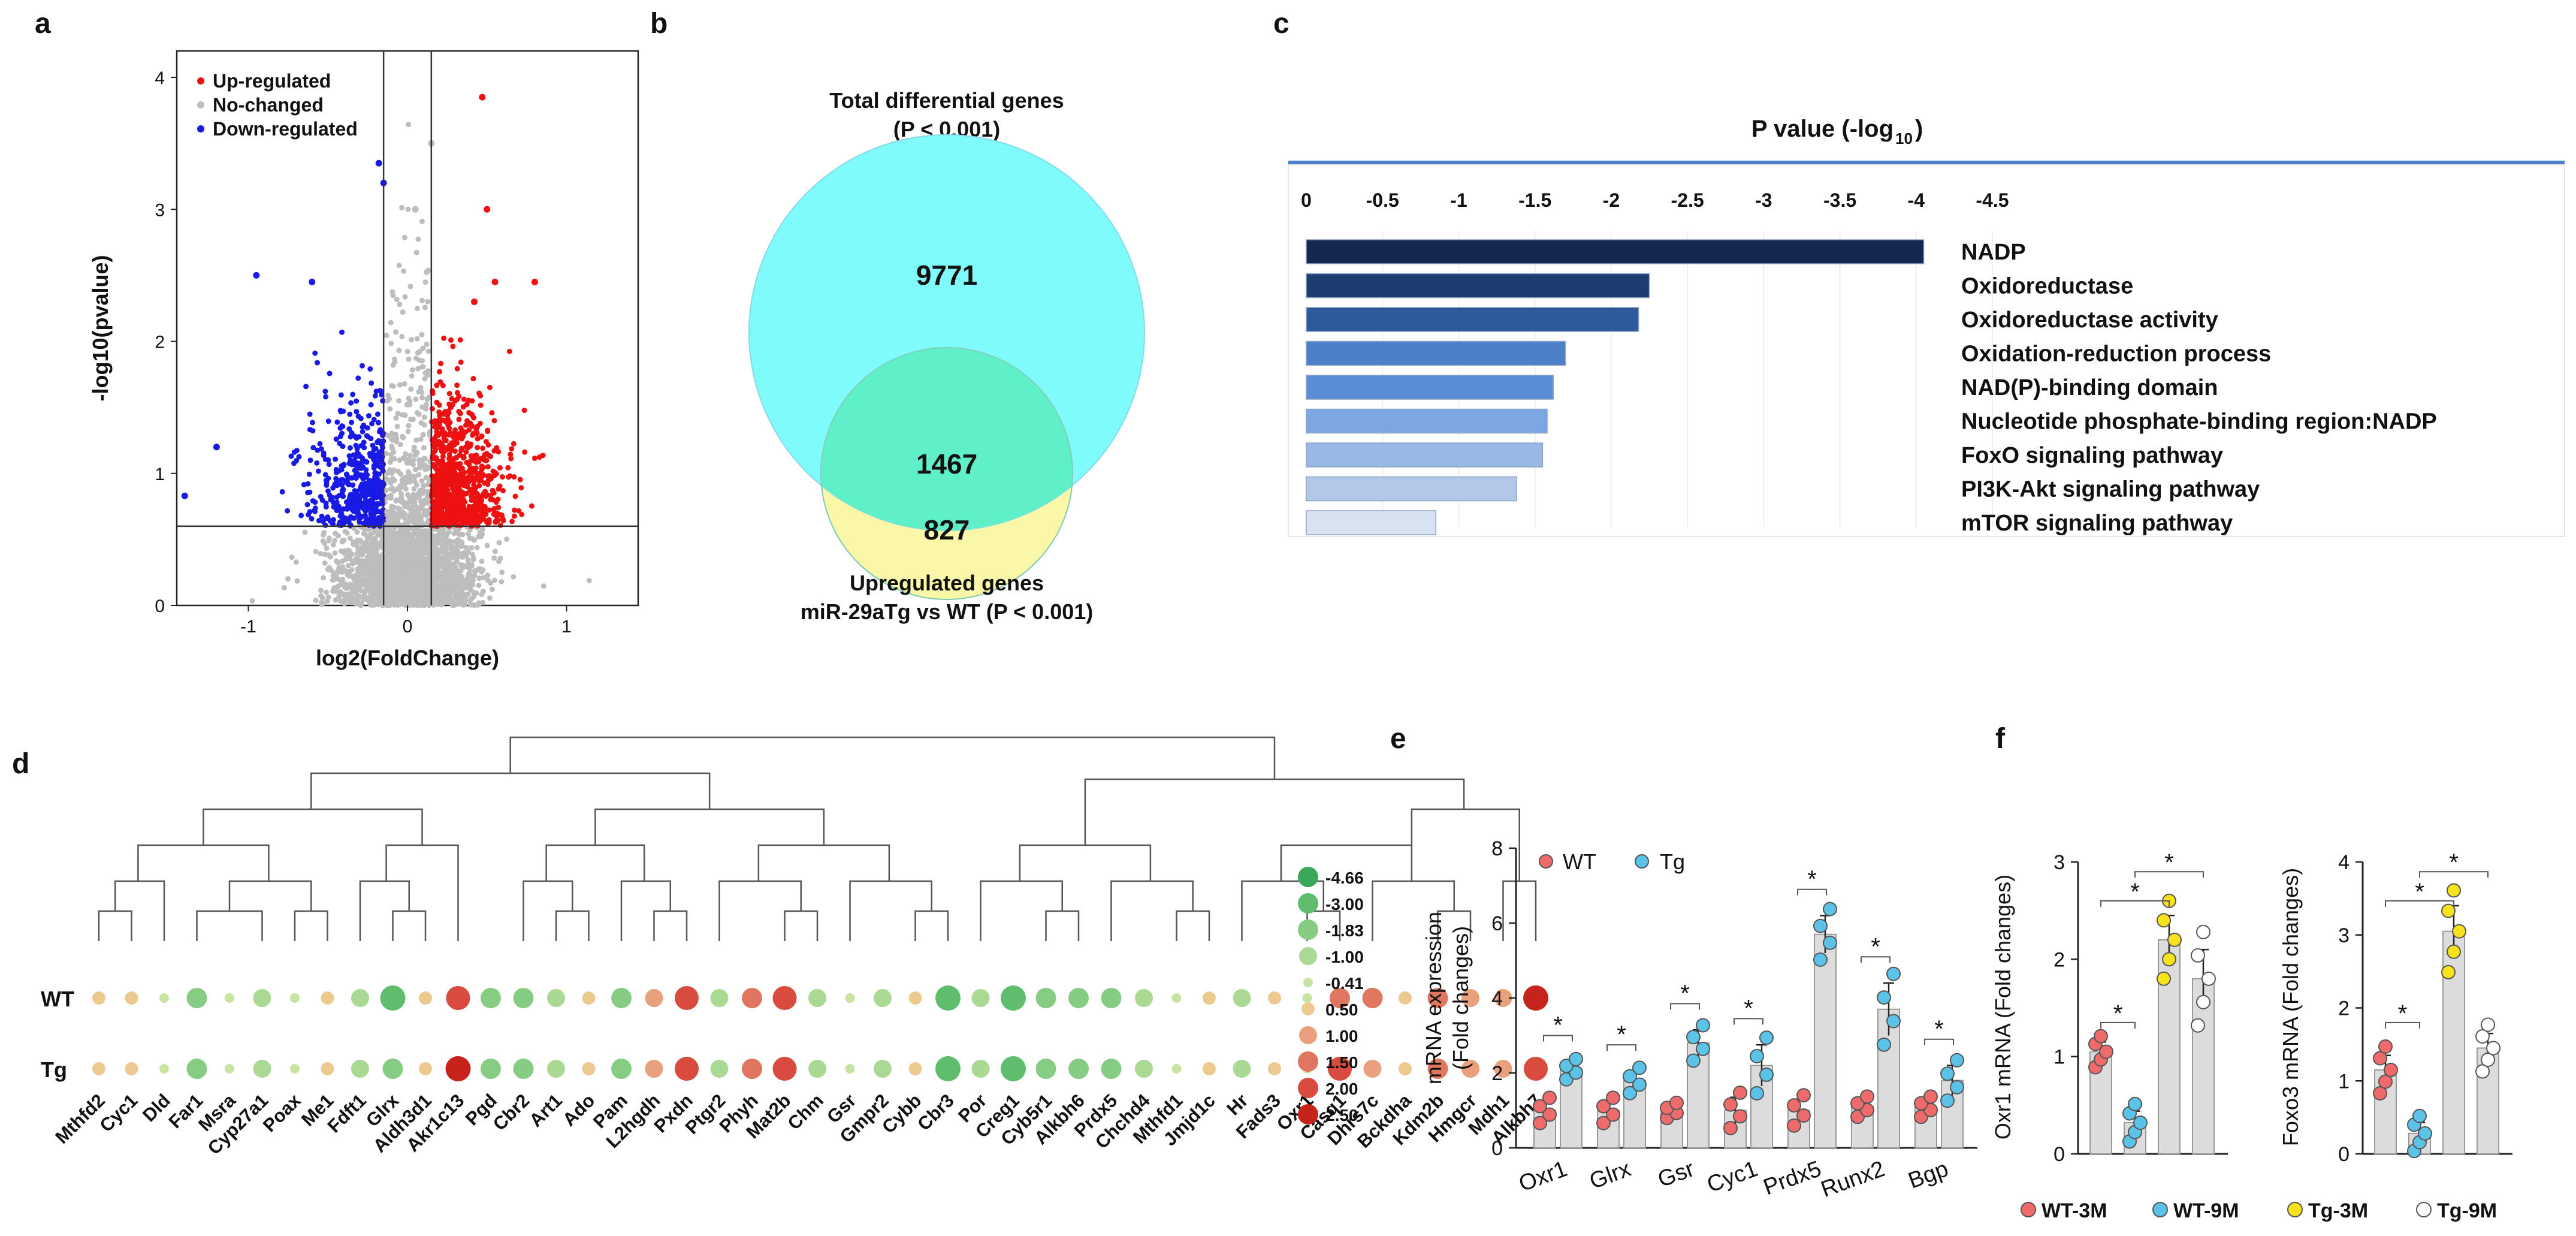 Image resolution: width=2576 pixels, height=1236 pixels. Describe the element at coordinates (2075, 1210) in the screenshot. I see `legend-label: WT-3M` at that location.